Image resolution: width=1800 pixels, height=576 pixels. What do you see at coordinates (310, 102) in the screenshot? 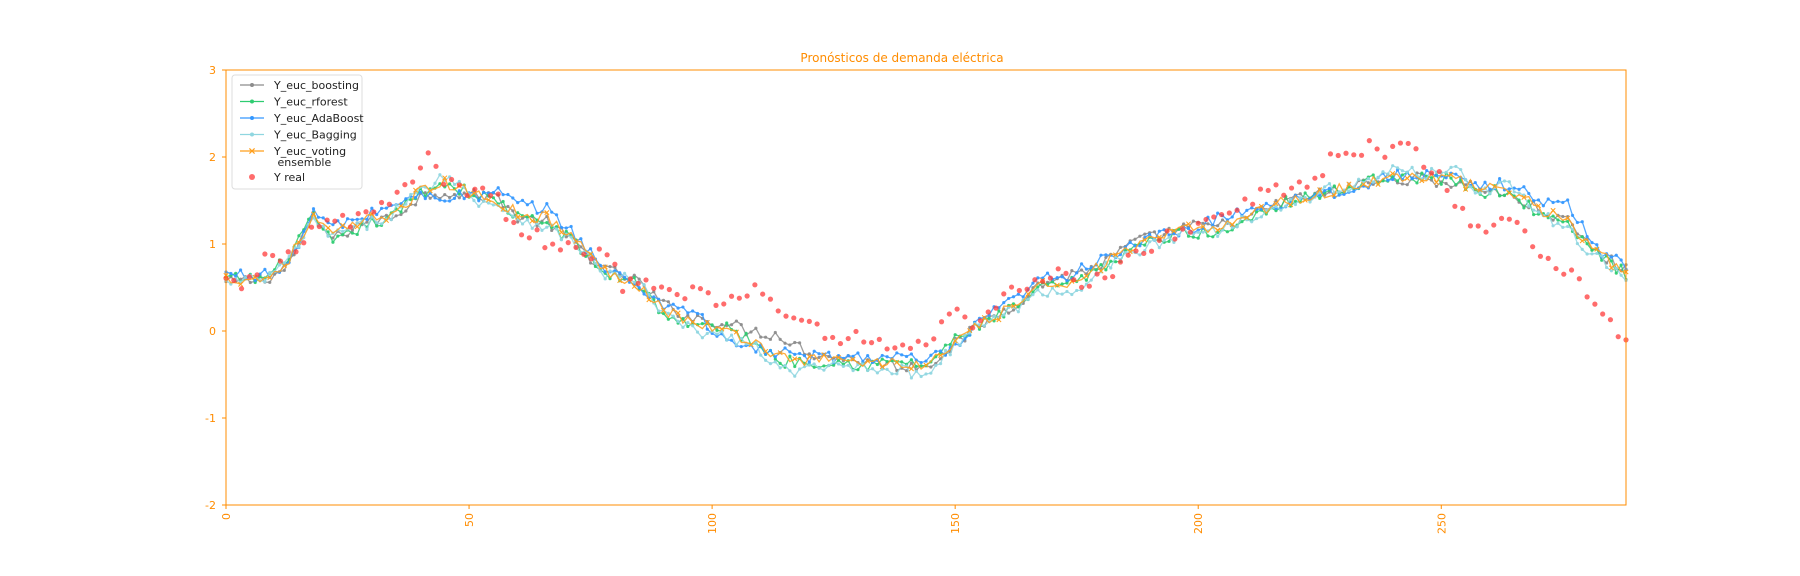
I see `legend-label: Y_euc_rforest` at bounding box center [310, 102].